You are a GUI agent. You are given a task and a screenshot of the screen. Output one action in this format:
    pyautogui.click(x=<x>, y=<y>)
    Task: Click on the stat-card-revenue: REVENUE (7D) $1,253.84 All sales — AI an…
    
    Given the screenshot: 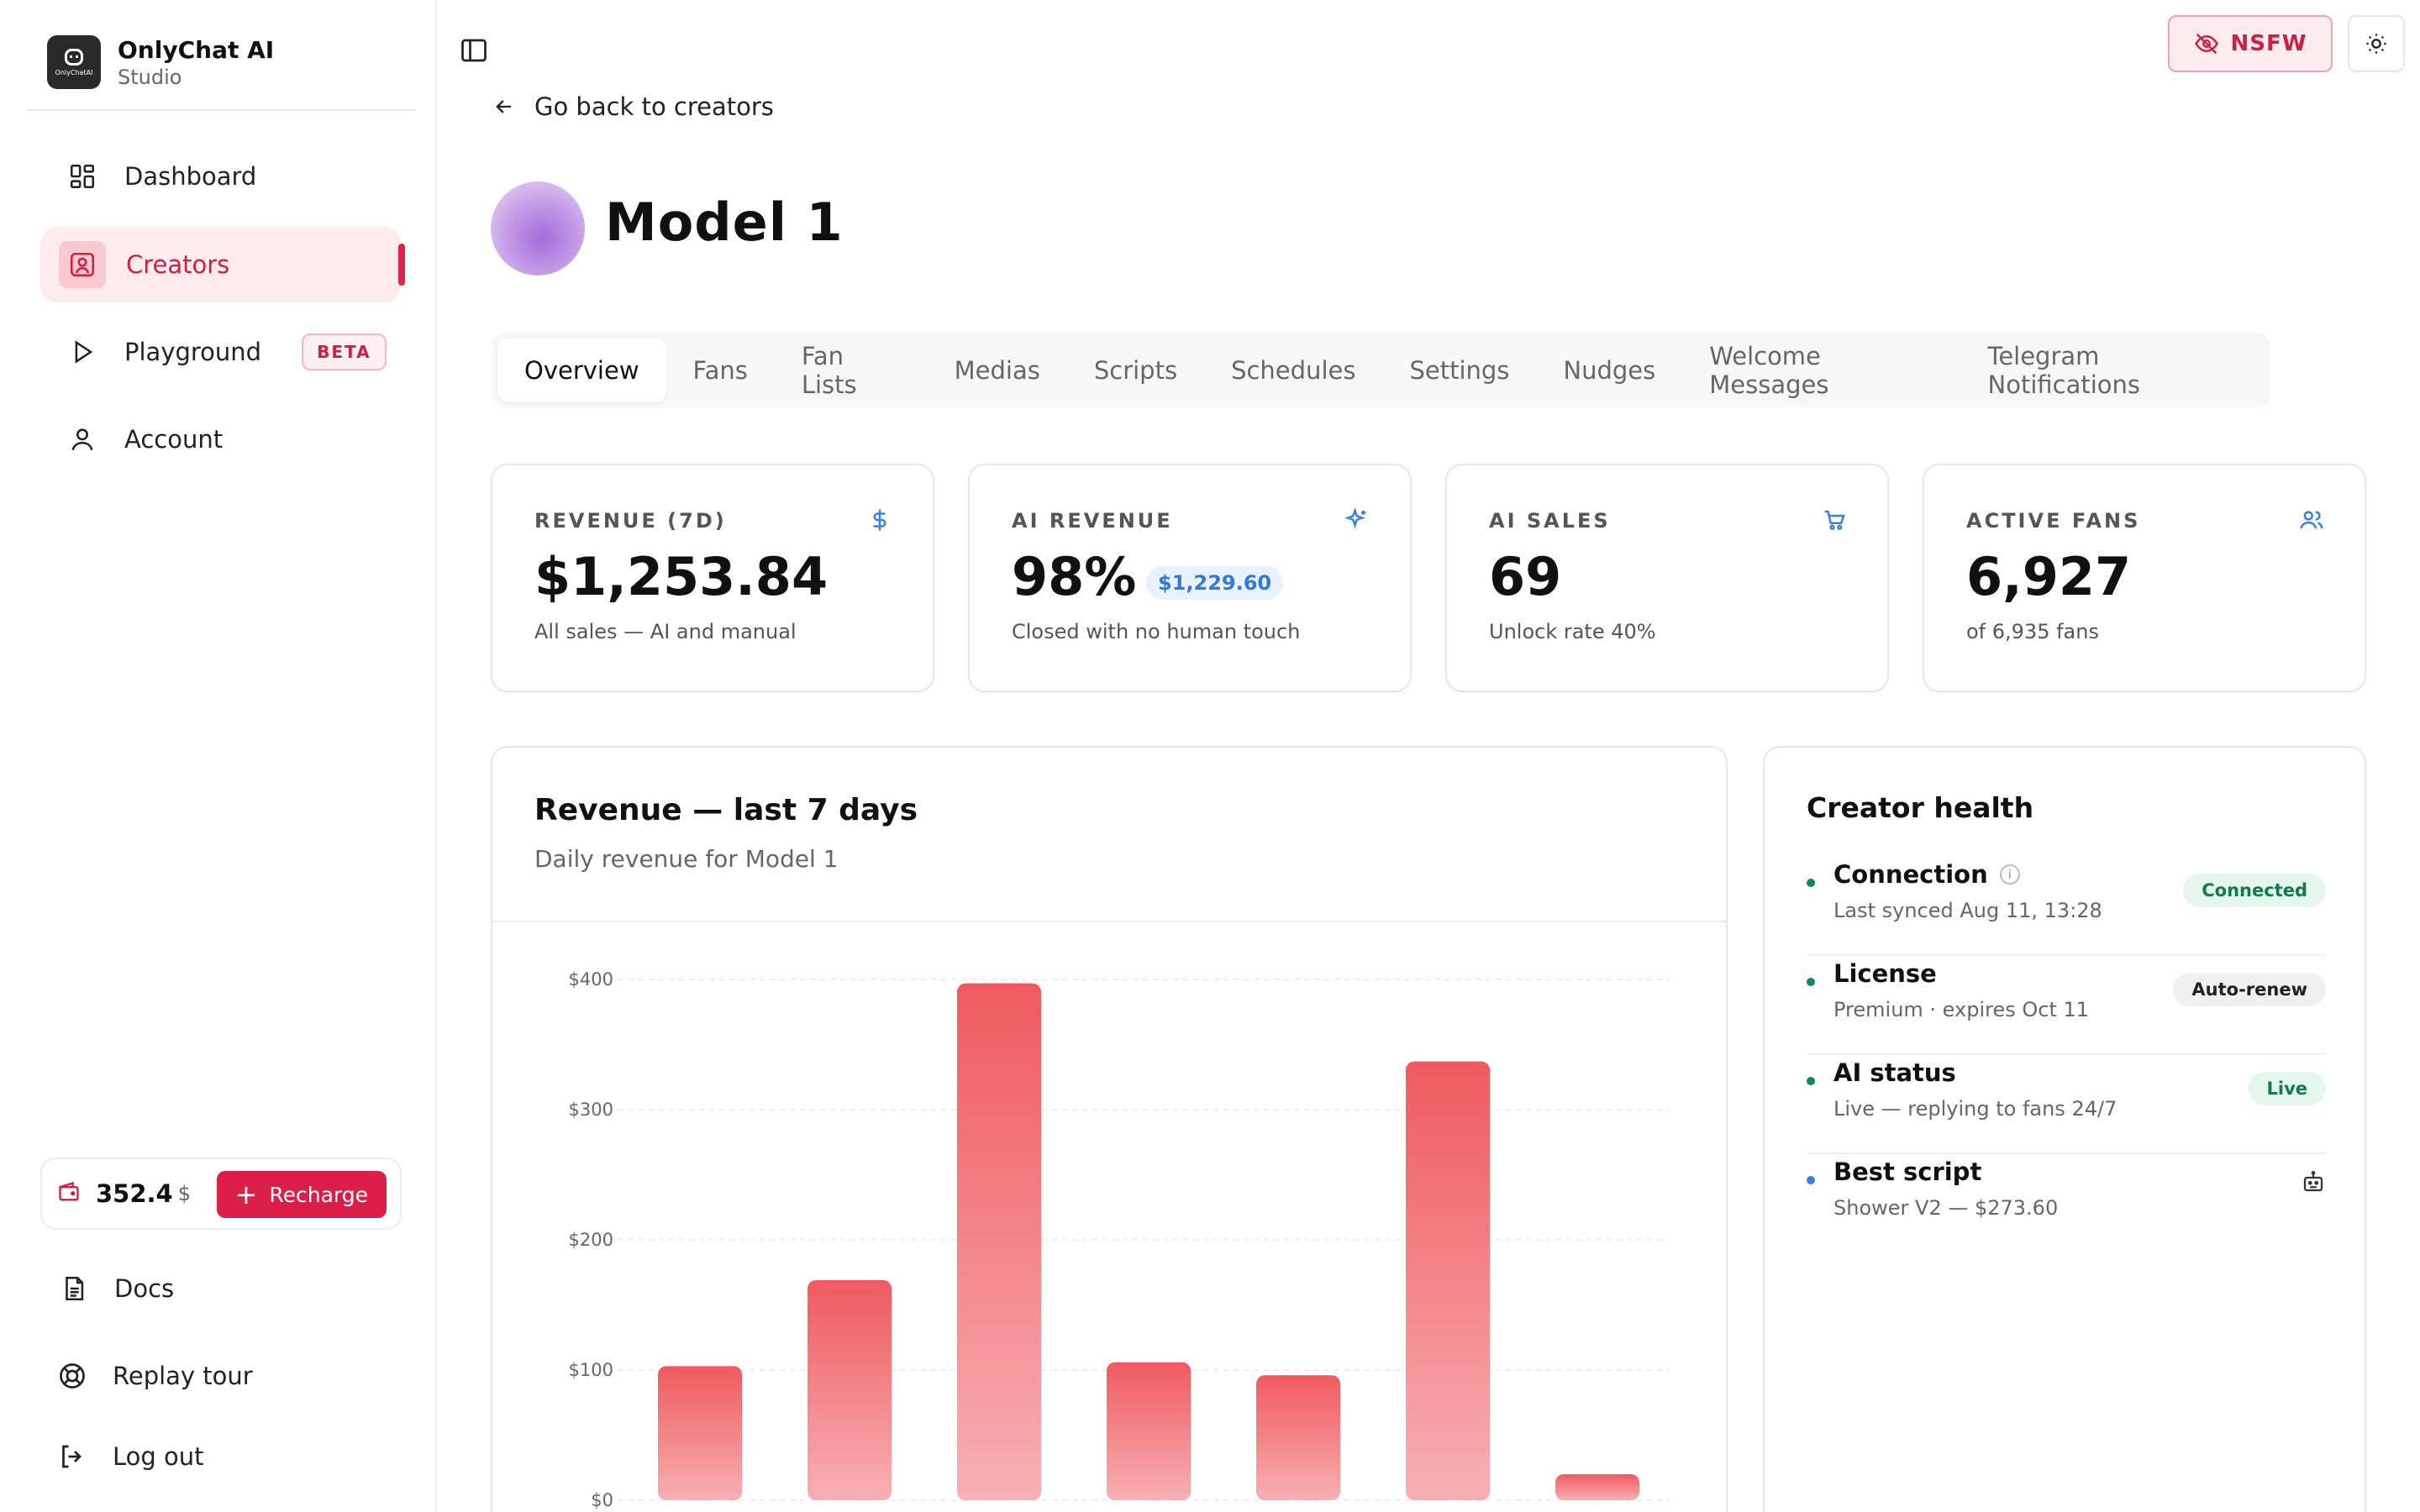 What is the action you would take?
    pyautogui.click(x=712, y=578)
    